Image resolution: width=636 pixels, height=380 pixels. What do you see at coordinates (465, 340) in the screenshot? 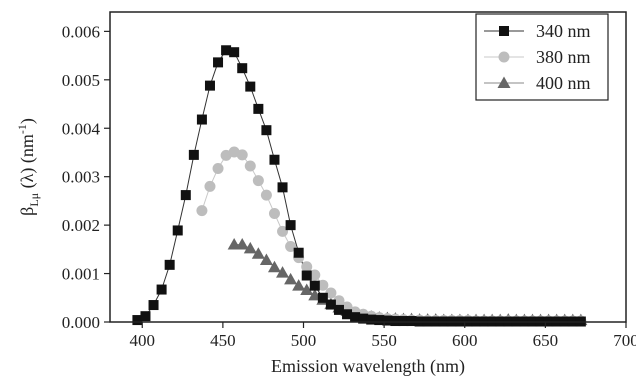
I see `x-tick-label: 600` at bounding box center [465, 340].